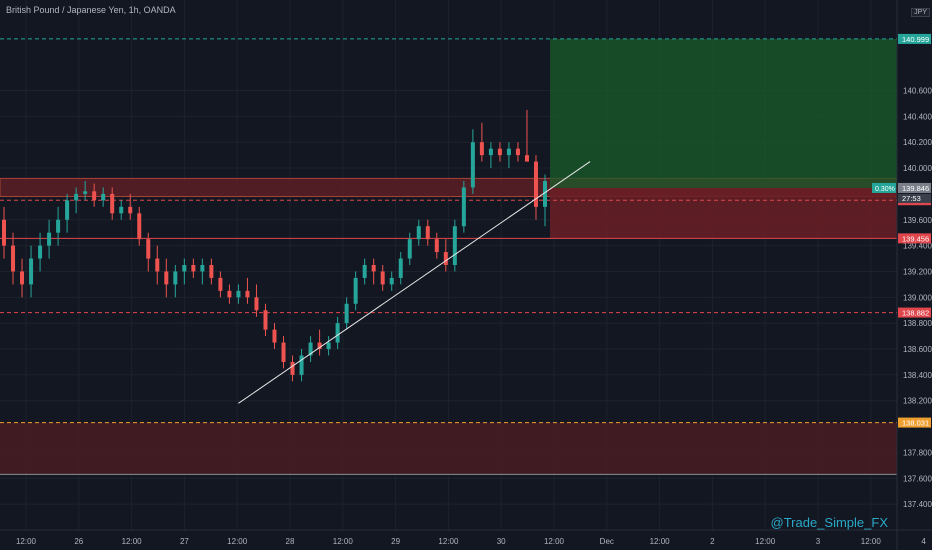 This screenshot has width=932, height=550. Describe the element at coordinates (917, 220) in the screenshot. I see `price-tick-label: 139.600` at that location.